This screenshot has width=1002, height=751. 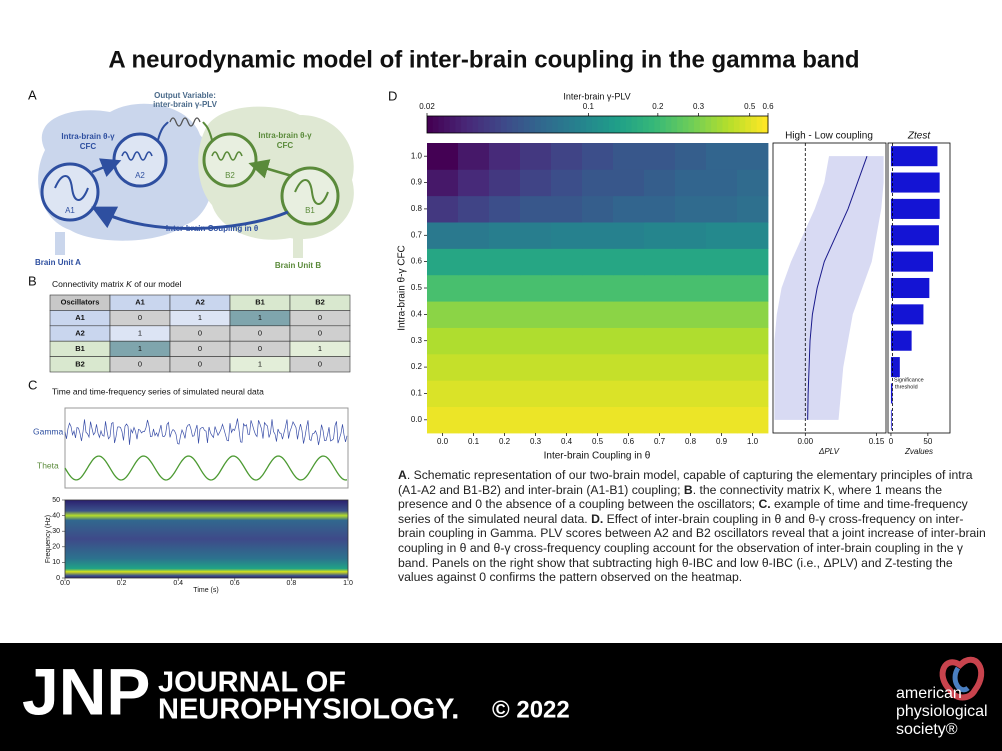 I want to click on caption-part: D., so click(x=597, y=518).